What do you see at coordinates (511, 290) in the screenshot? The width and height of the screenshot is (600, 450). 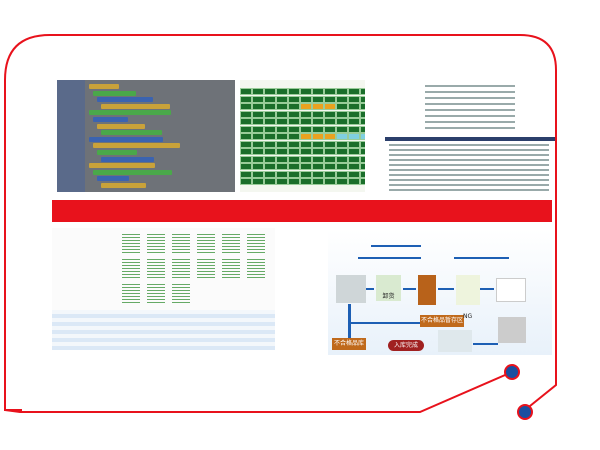 I see `barcode-box` at bounding box center [511, 290].